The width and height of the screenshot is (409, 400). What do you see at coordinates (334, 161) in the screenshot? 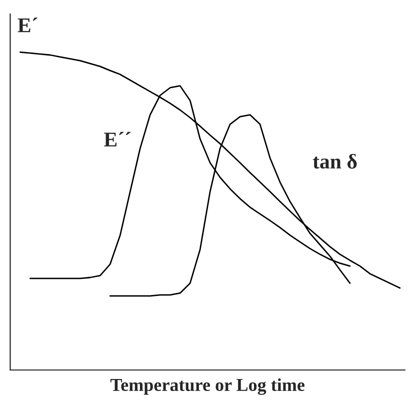
I see `series-label: tan δ` at bounding box center [334, 161].